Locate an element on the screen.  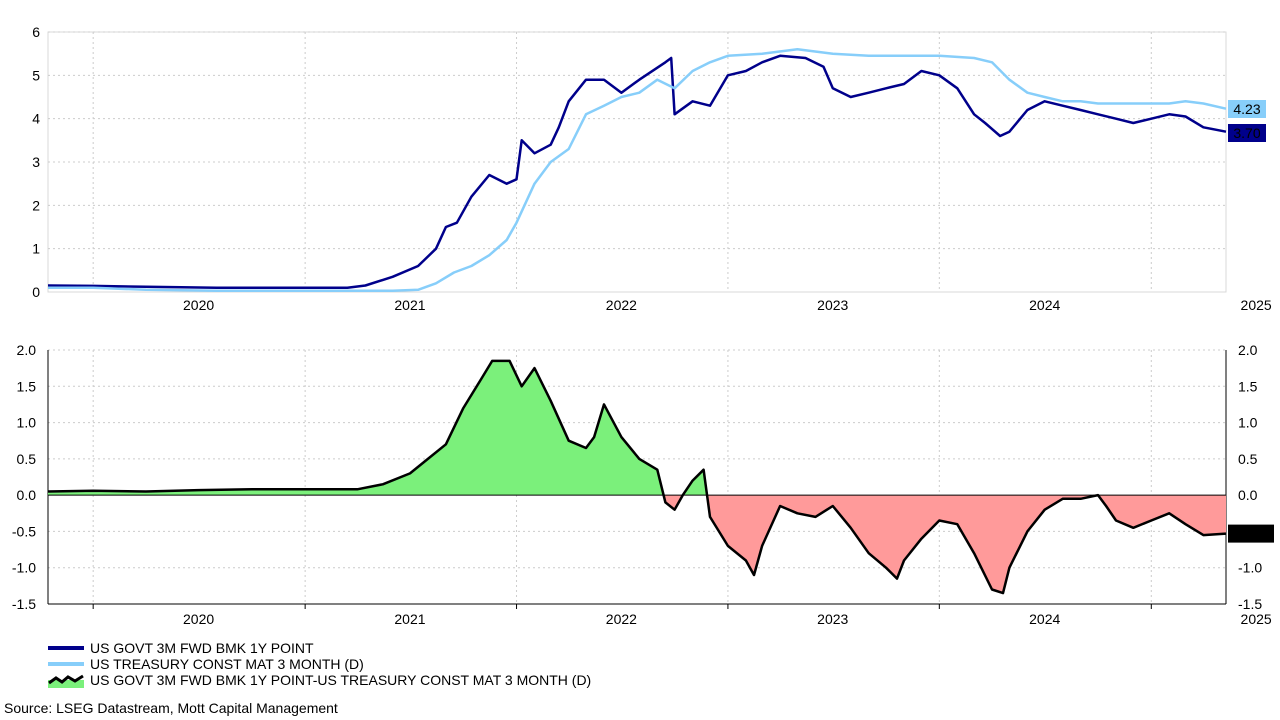
bottom-y-tick-label-left: 0.0 is located at coordinates (27, 495).